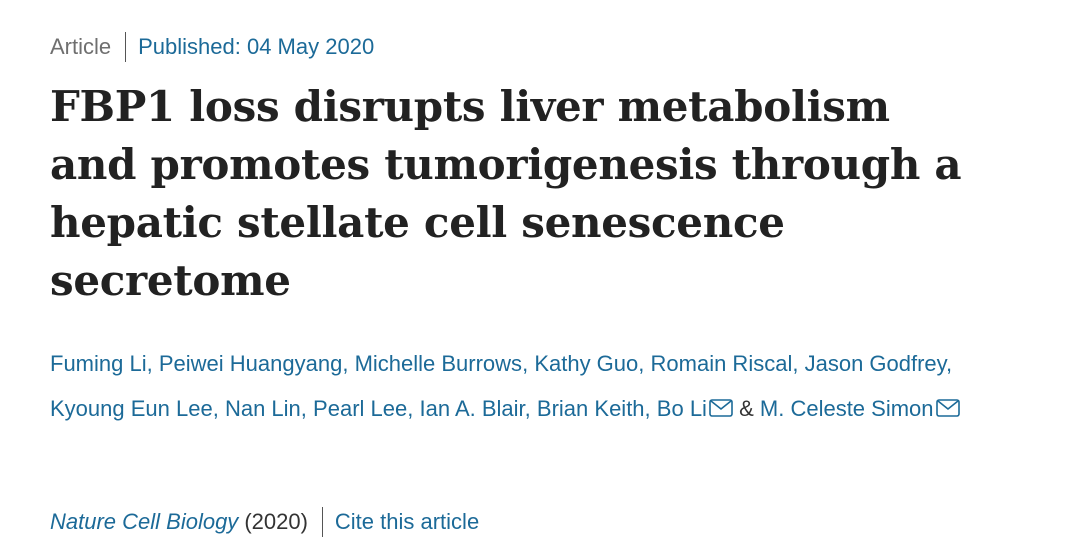  Describe the element at coordinates (472, 408) in the screenshot. I see `author-name: Ian A. Blair` at that location.